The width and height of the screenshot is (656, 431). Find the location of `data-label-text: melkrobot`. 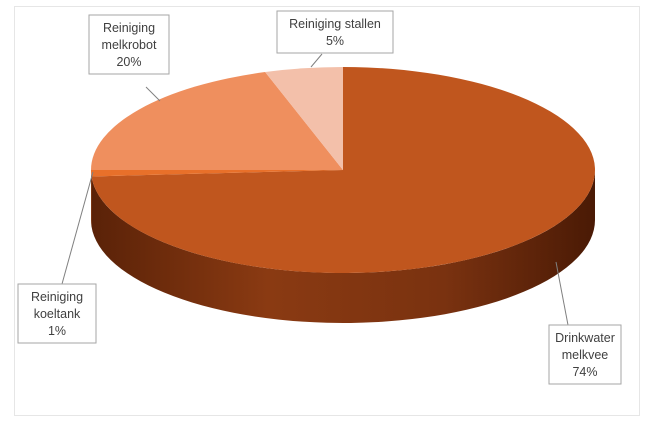

data-label-text: melkrobot is located at coordinates (129, 45).